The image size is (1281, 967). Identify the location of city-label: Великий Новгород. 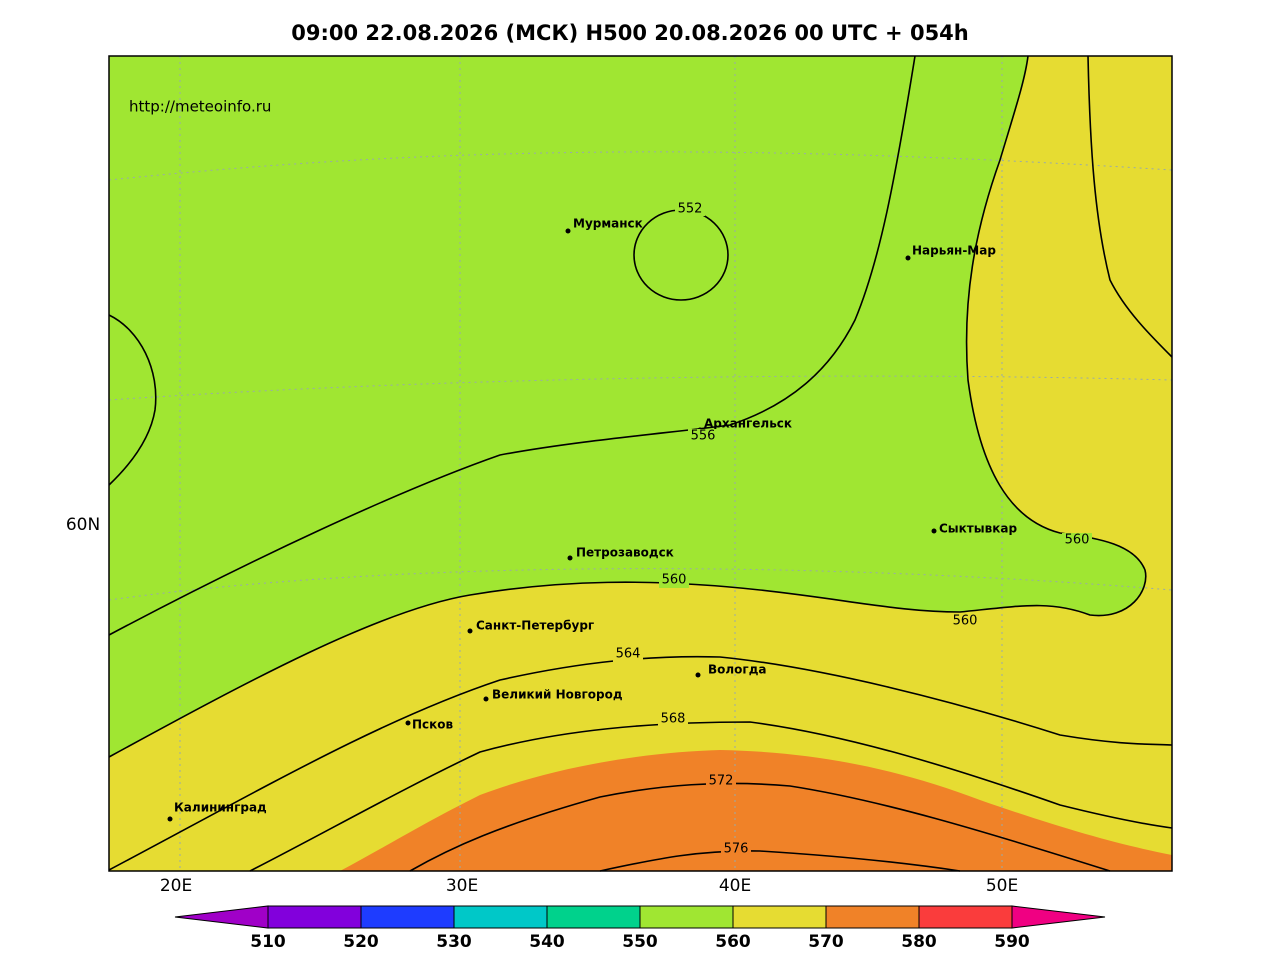
(557, 695).